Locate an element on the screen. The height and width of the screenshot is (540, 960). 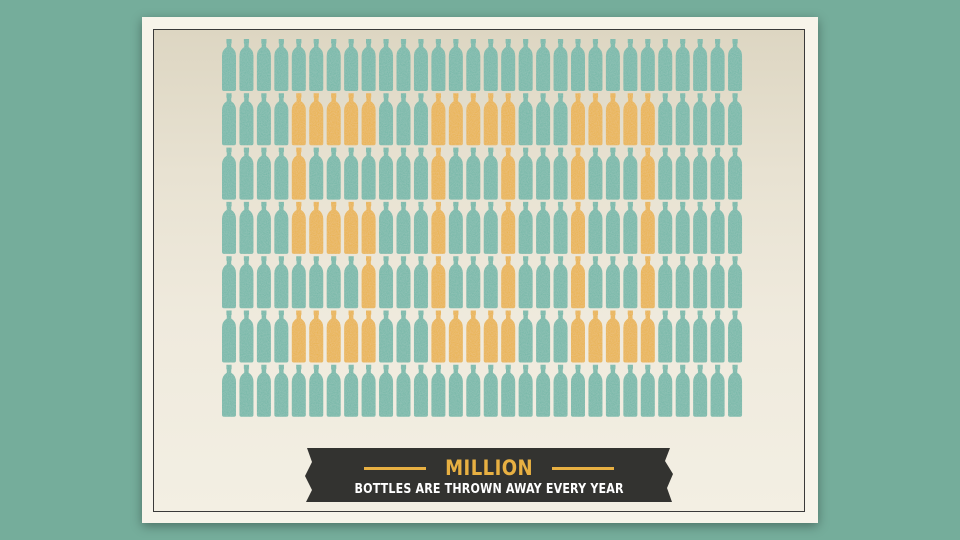
subline-label: BOTTLES ARE THROWN AWAY EVERY YEAR is located at coordinates (489, 489).